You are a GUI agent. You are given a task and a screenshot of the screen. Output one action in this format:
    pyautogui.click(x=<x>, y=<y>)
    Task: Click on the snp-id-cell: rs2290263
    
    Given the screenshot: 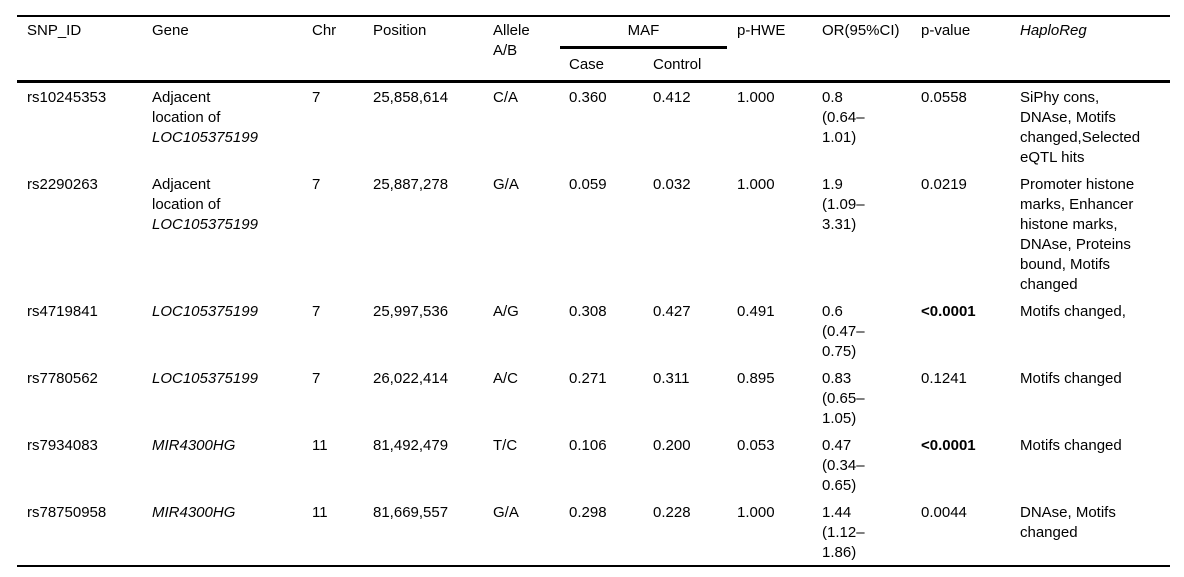 What is the action you would take?
    pyautogui.click(x=62, y=184)
    